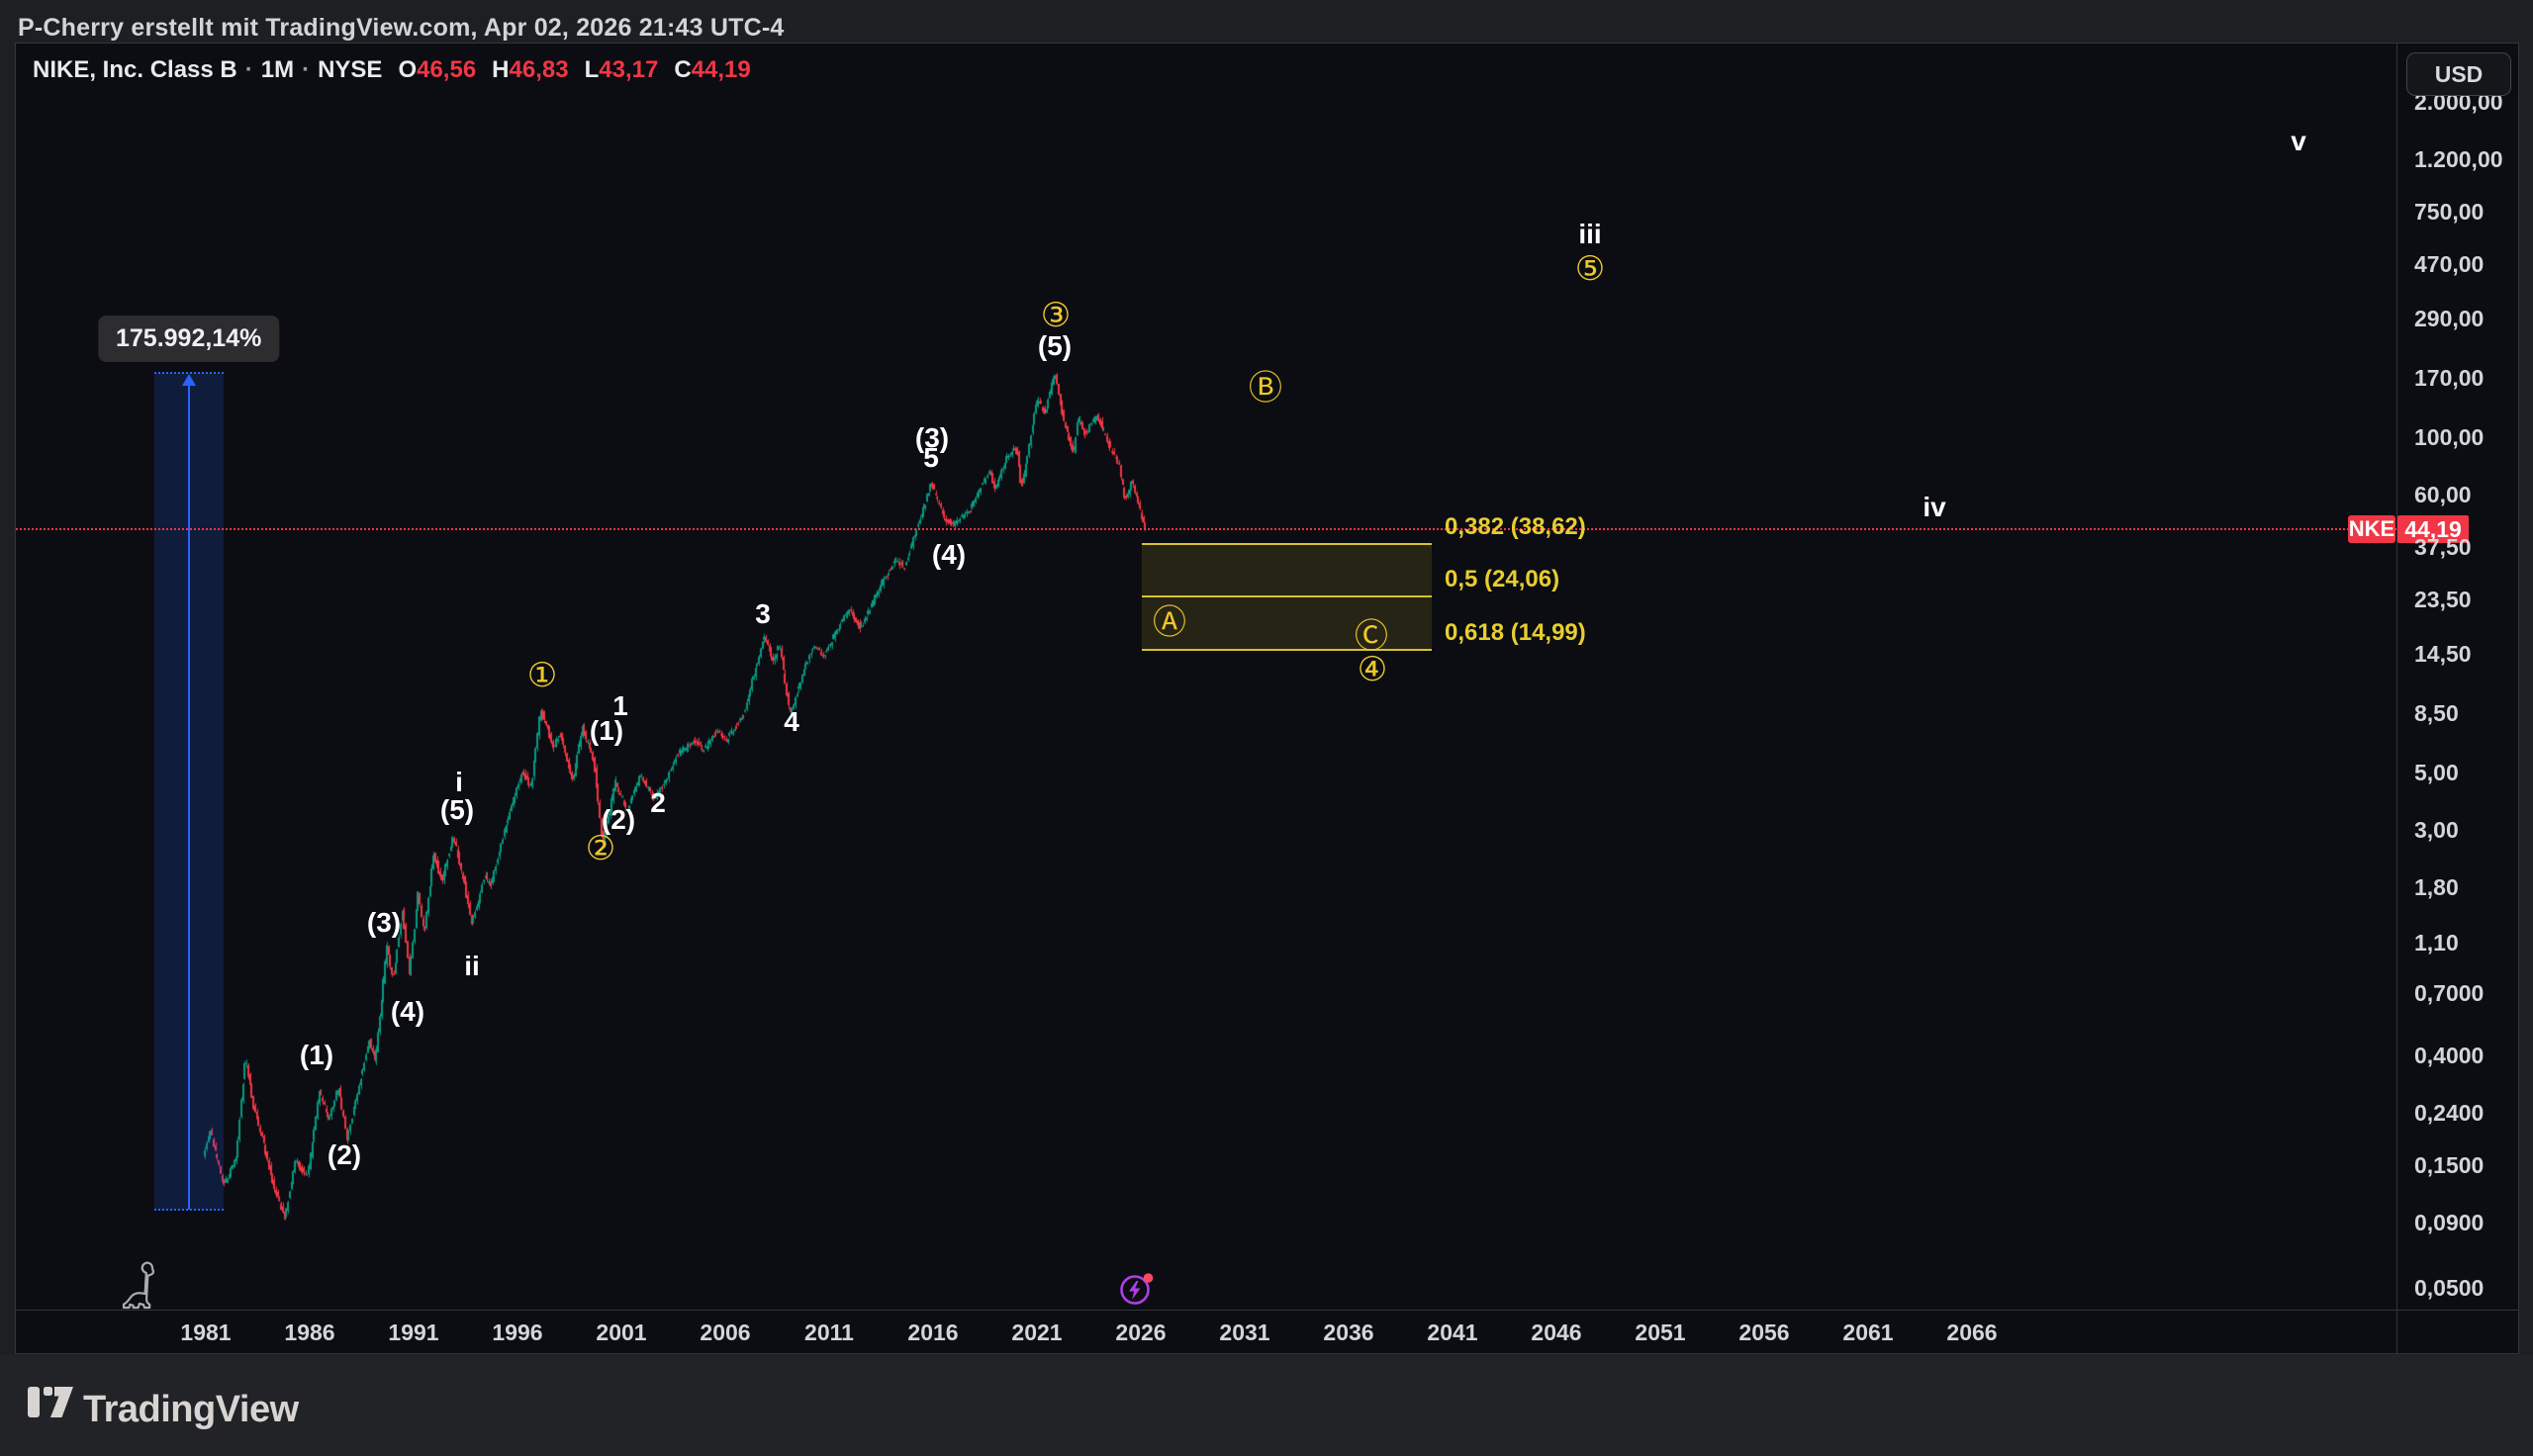 This screenshot has width=2533, height=1456. What do you see at coordinates (592, 69) in the screenshot?
I see `ohlc-key: L` at bounding box center [592, 69].